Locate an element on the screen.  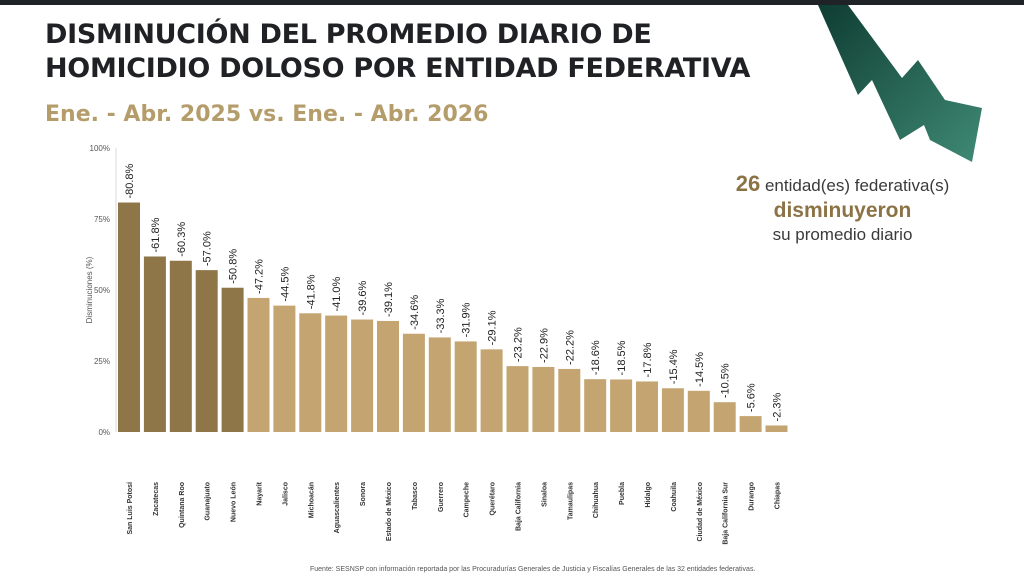
bar-value-label: -47.2% is located at coordinates (260, 276).